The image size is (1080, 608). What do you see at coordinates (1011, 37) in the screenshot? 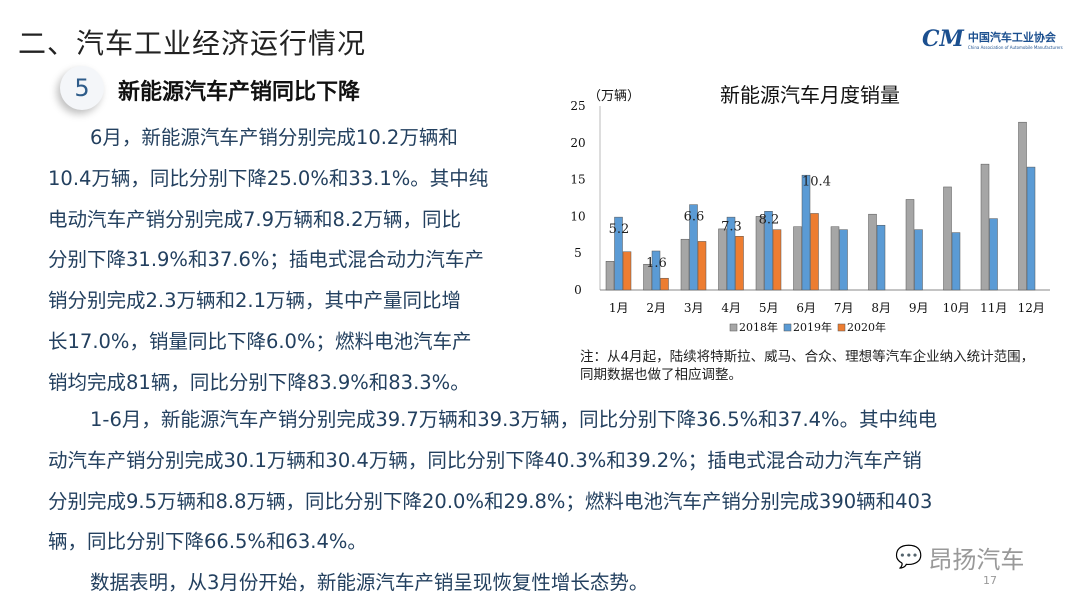
I see `logo-cn: 中国汽车工业协会` at bounding box center [1011, 37].